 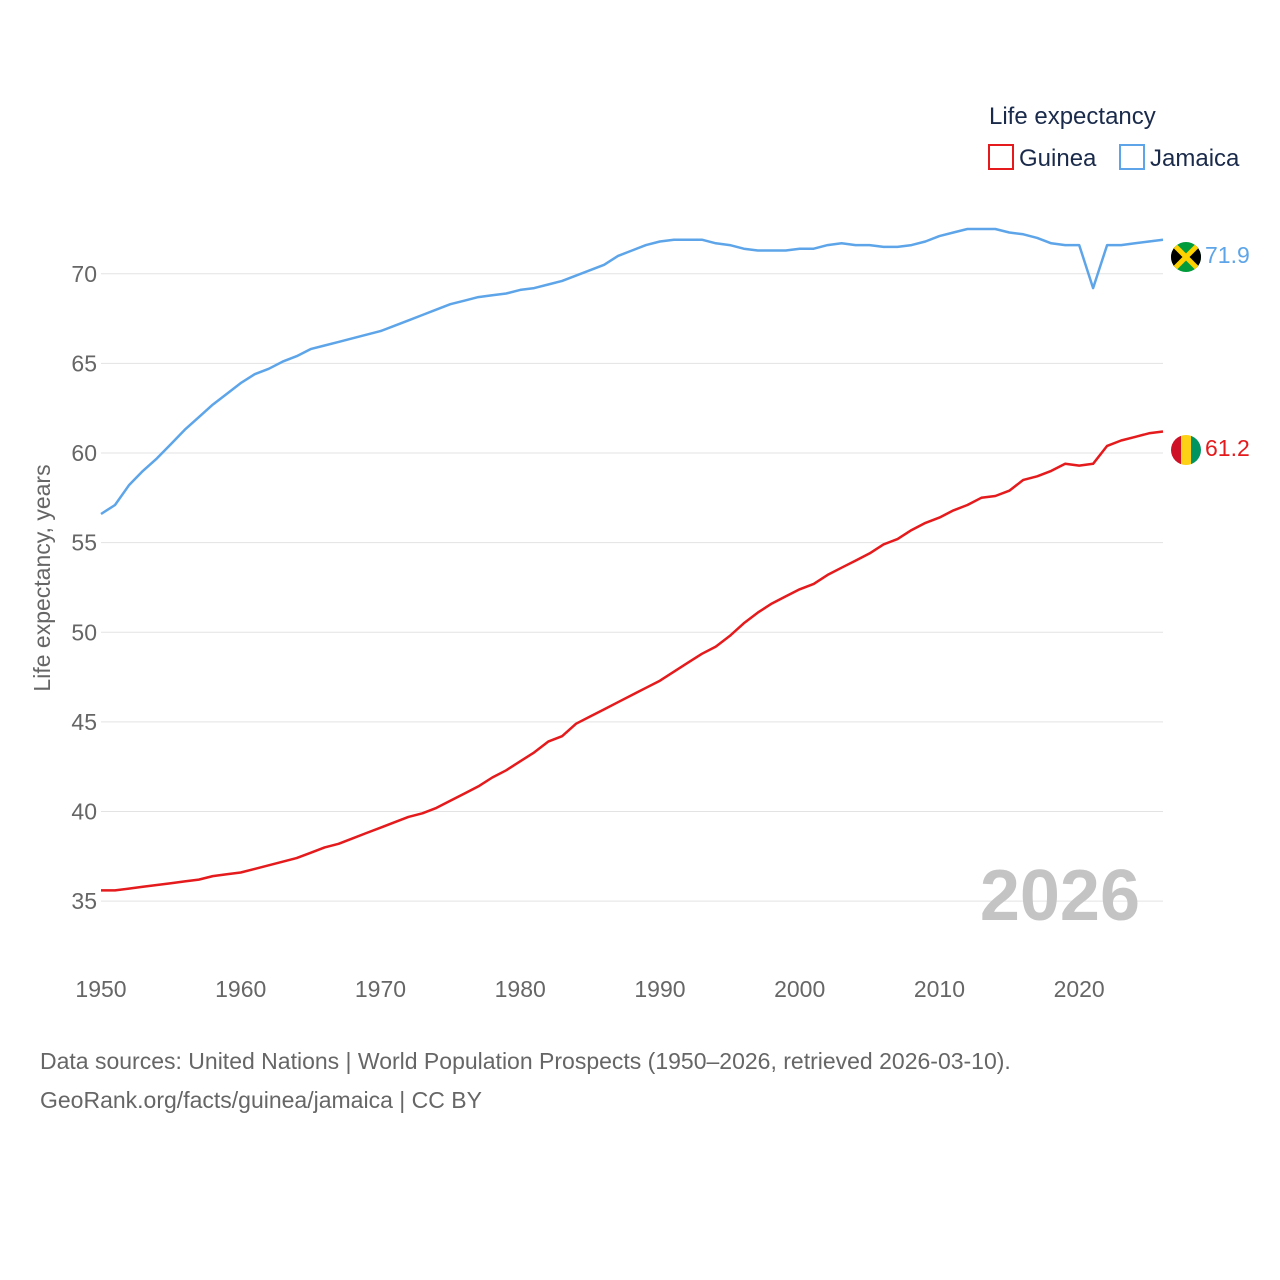 I want to click on x-tick-label: 2010, so click(x=939, y=989).